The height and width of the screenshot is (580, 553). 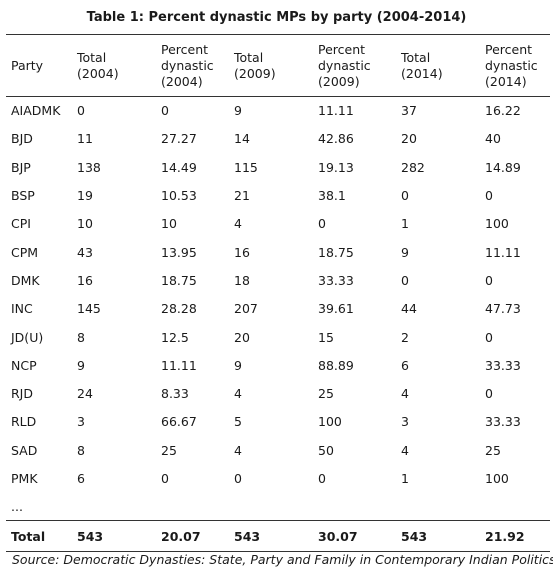 What do you see at coordinates (503, 309) in the screenshot?
I see `value-cell: 47.73` at bounding box center [503, 309].